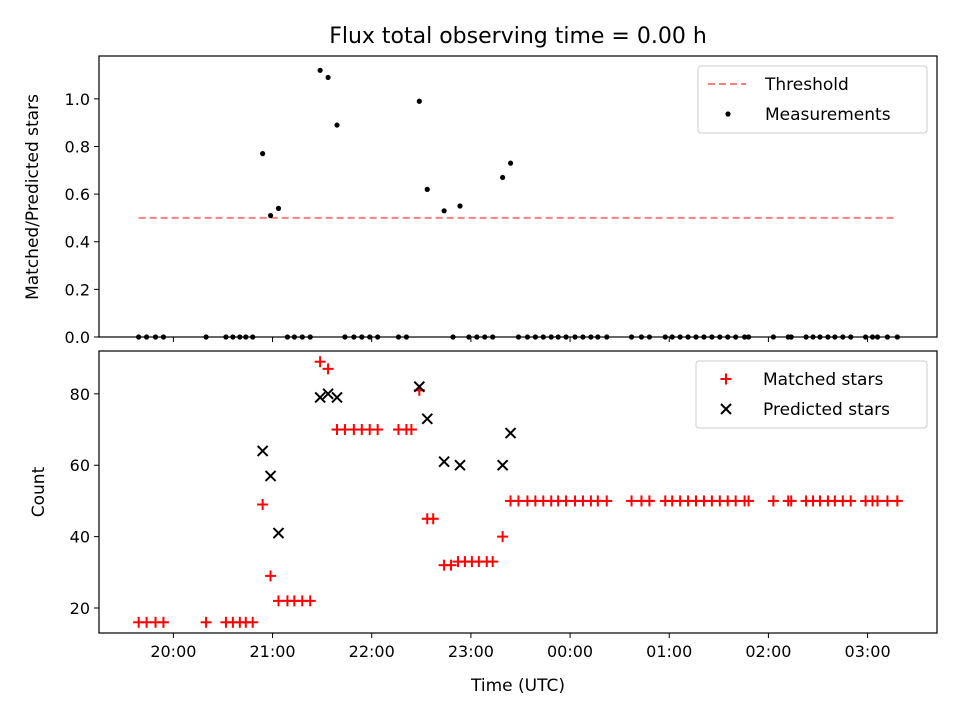 Image resolution: width=960 pixels, height=720 pixels. What do you see at coordinates (77, 242) in the screenshot?
I see `ratio-y-tick-label: 0.4` at bounding box center [77, 242].